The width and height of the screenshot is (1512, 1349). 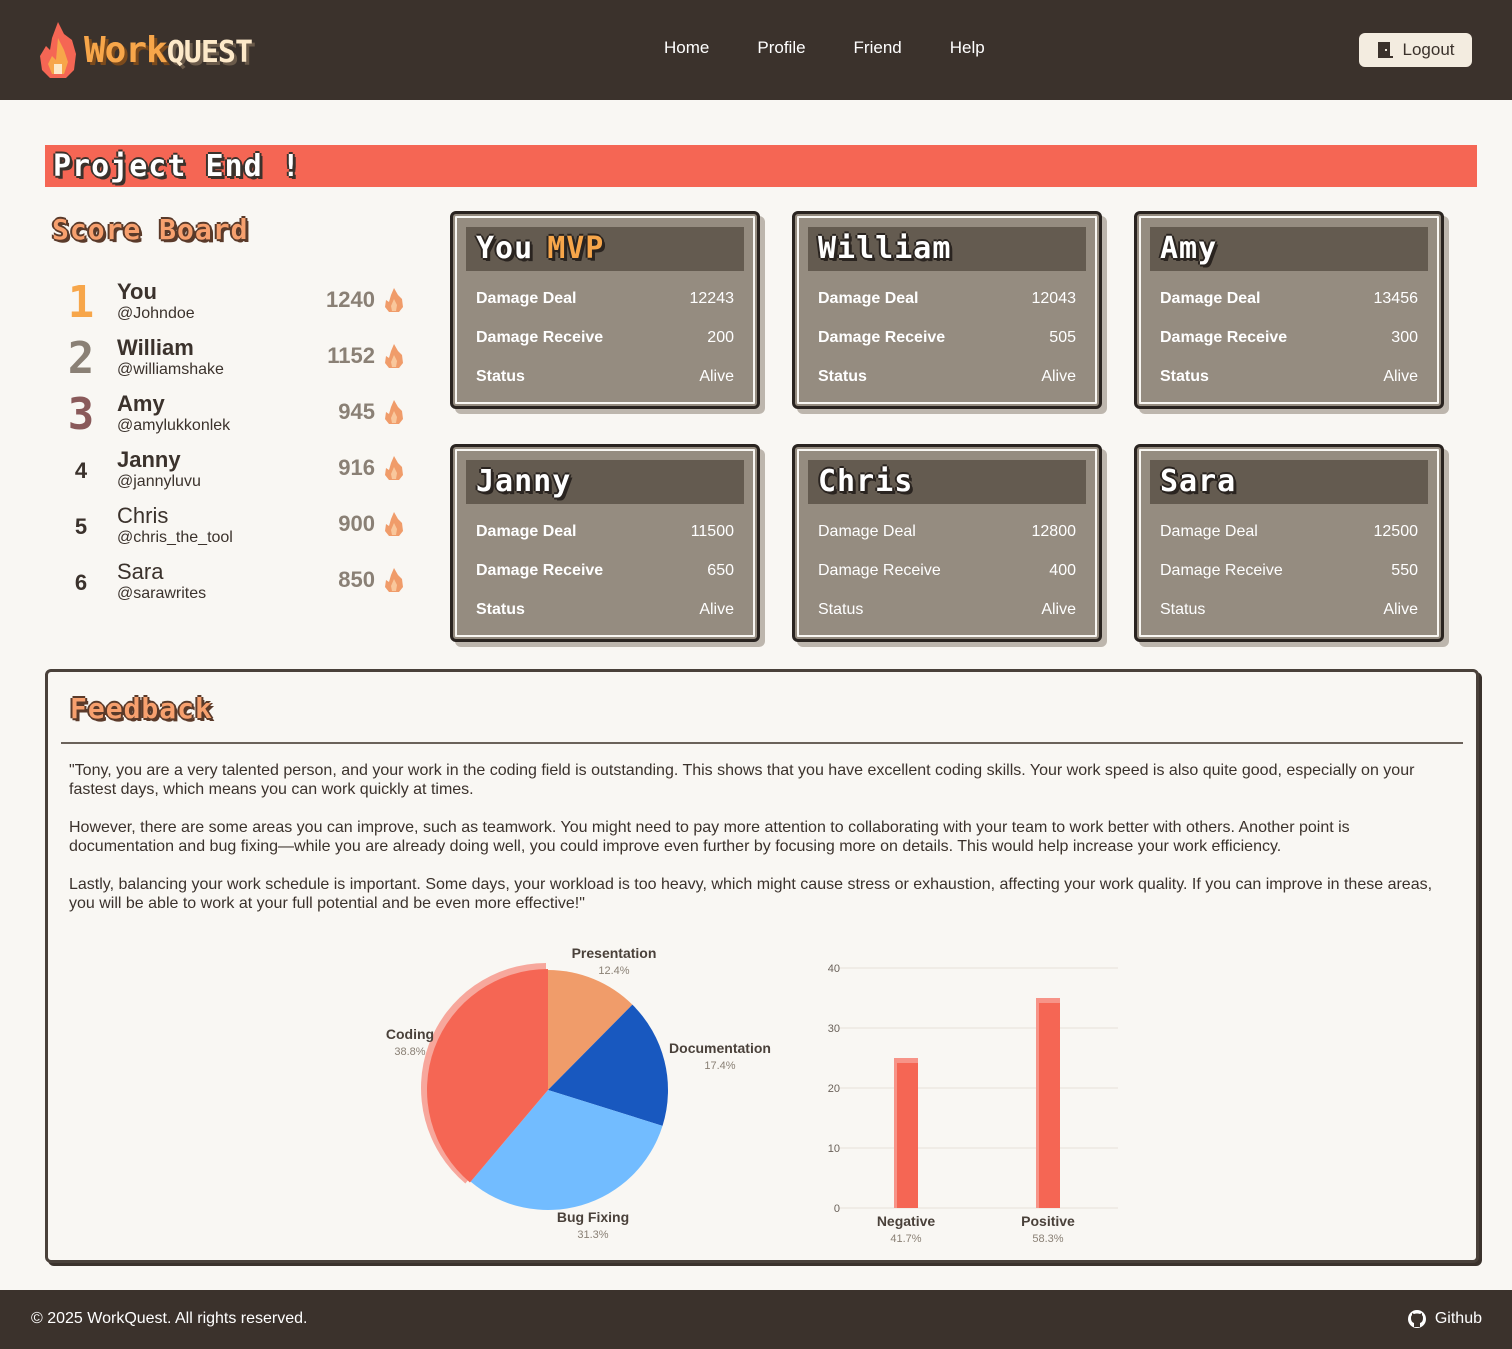 What do you see at coordinates (712, 531) in the screenshot?
I see `stat-value: 11500` at bounding box center [712, 531].